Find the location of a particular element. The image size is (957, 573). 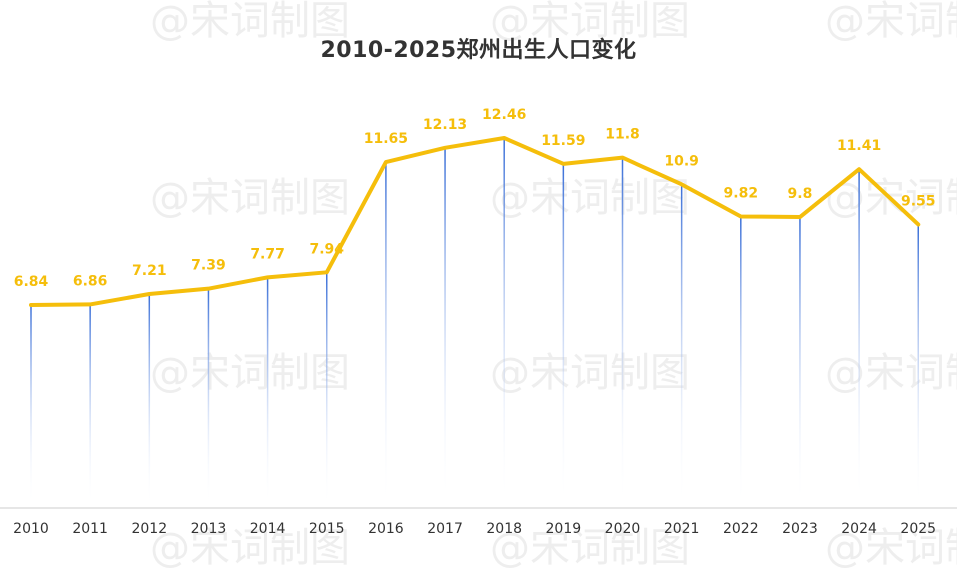

data-label: 6.84 is located at coordinates (31, 282).